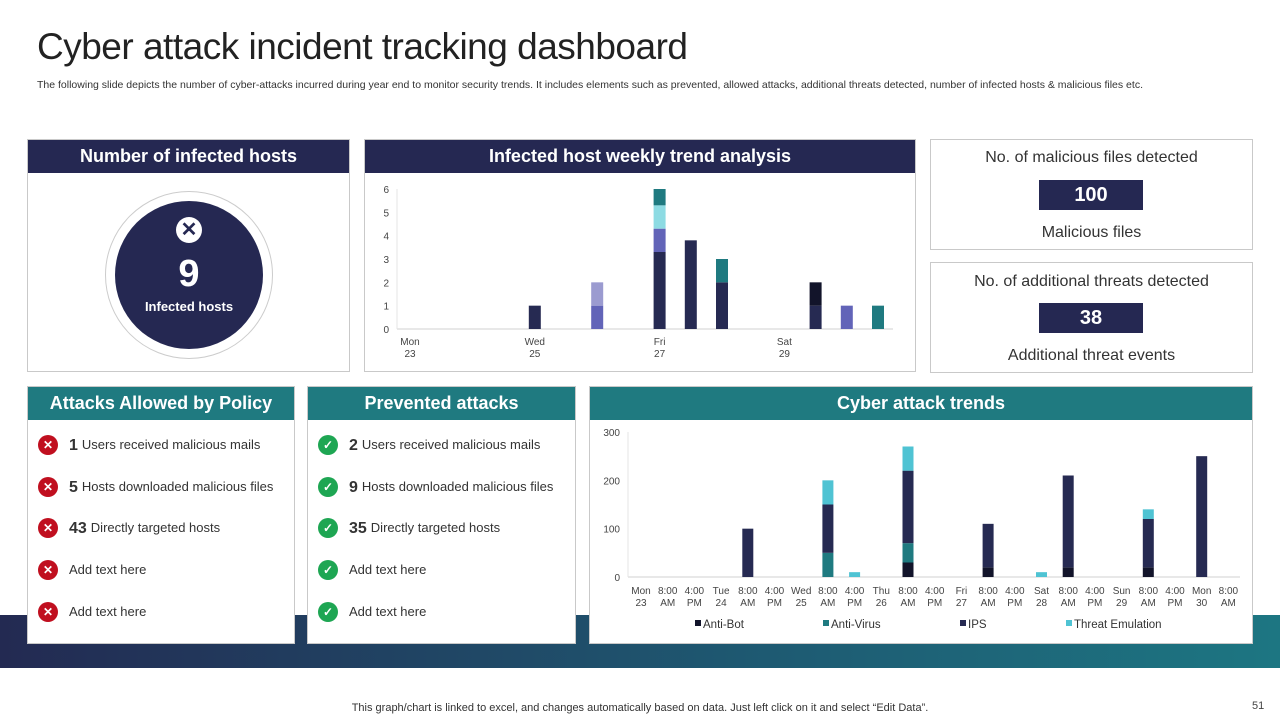 Image resolution: width=1280 pixels, height=720 pixels. What do you see at coordinates (660, 354) in the screenshot?
I see `x-tick-label: 27` at bounding box center [660, 354].